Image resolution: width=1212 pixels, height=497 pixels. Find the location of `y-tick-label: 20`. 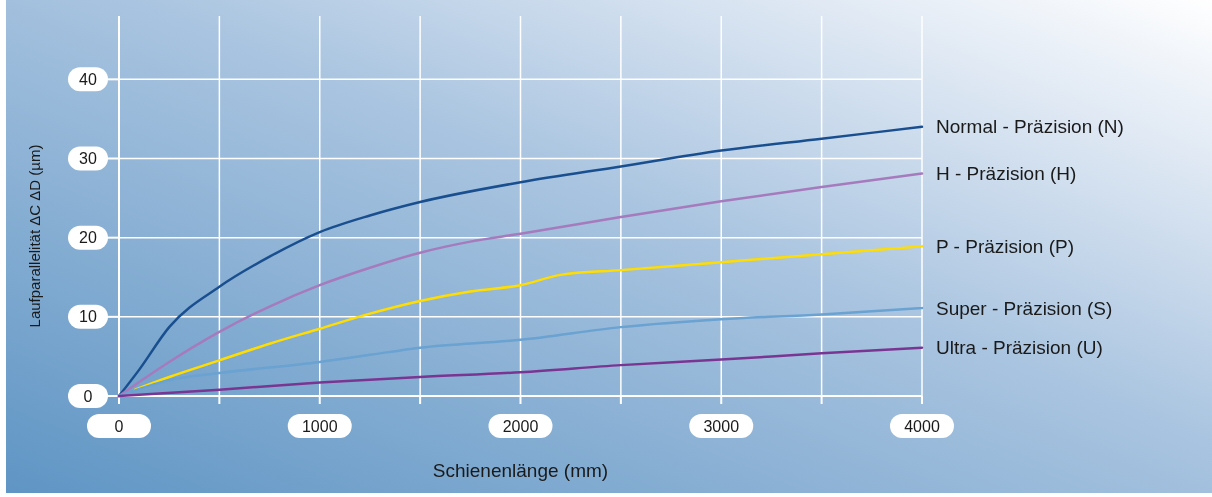

y-tick-label: 20 is located at coordinates (88, 238).